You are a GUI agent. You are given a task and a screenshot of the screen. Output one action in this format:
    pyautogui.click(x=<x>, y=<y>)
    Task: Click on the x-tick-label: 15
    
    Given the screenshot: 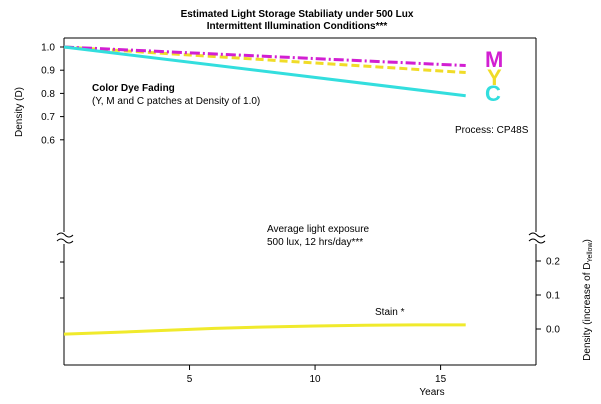 What is the action you would take?
    pyautogui.click(x=441, y=379)
    